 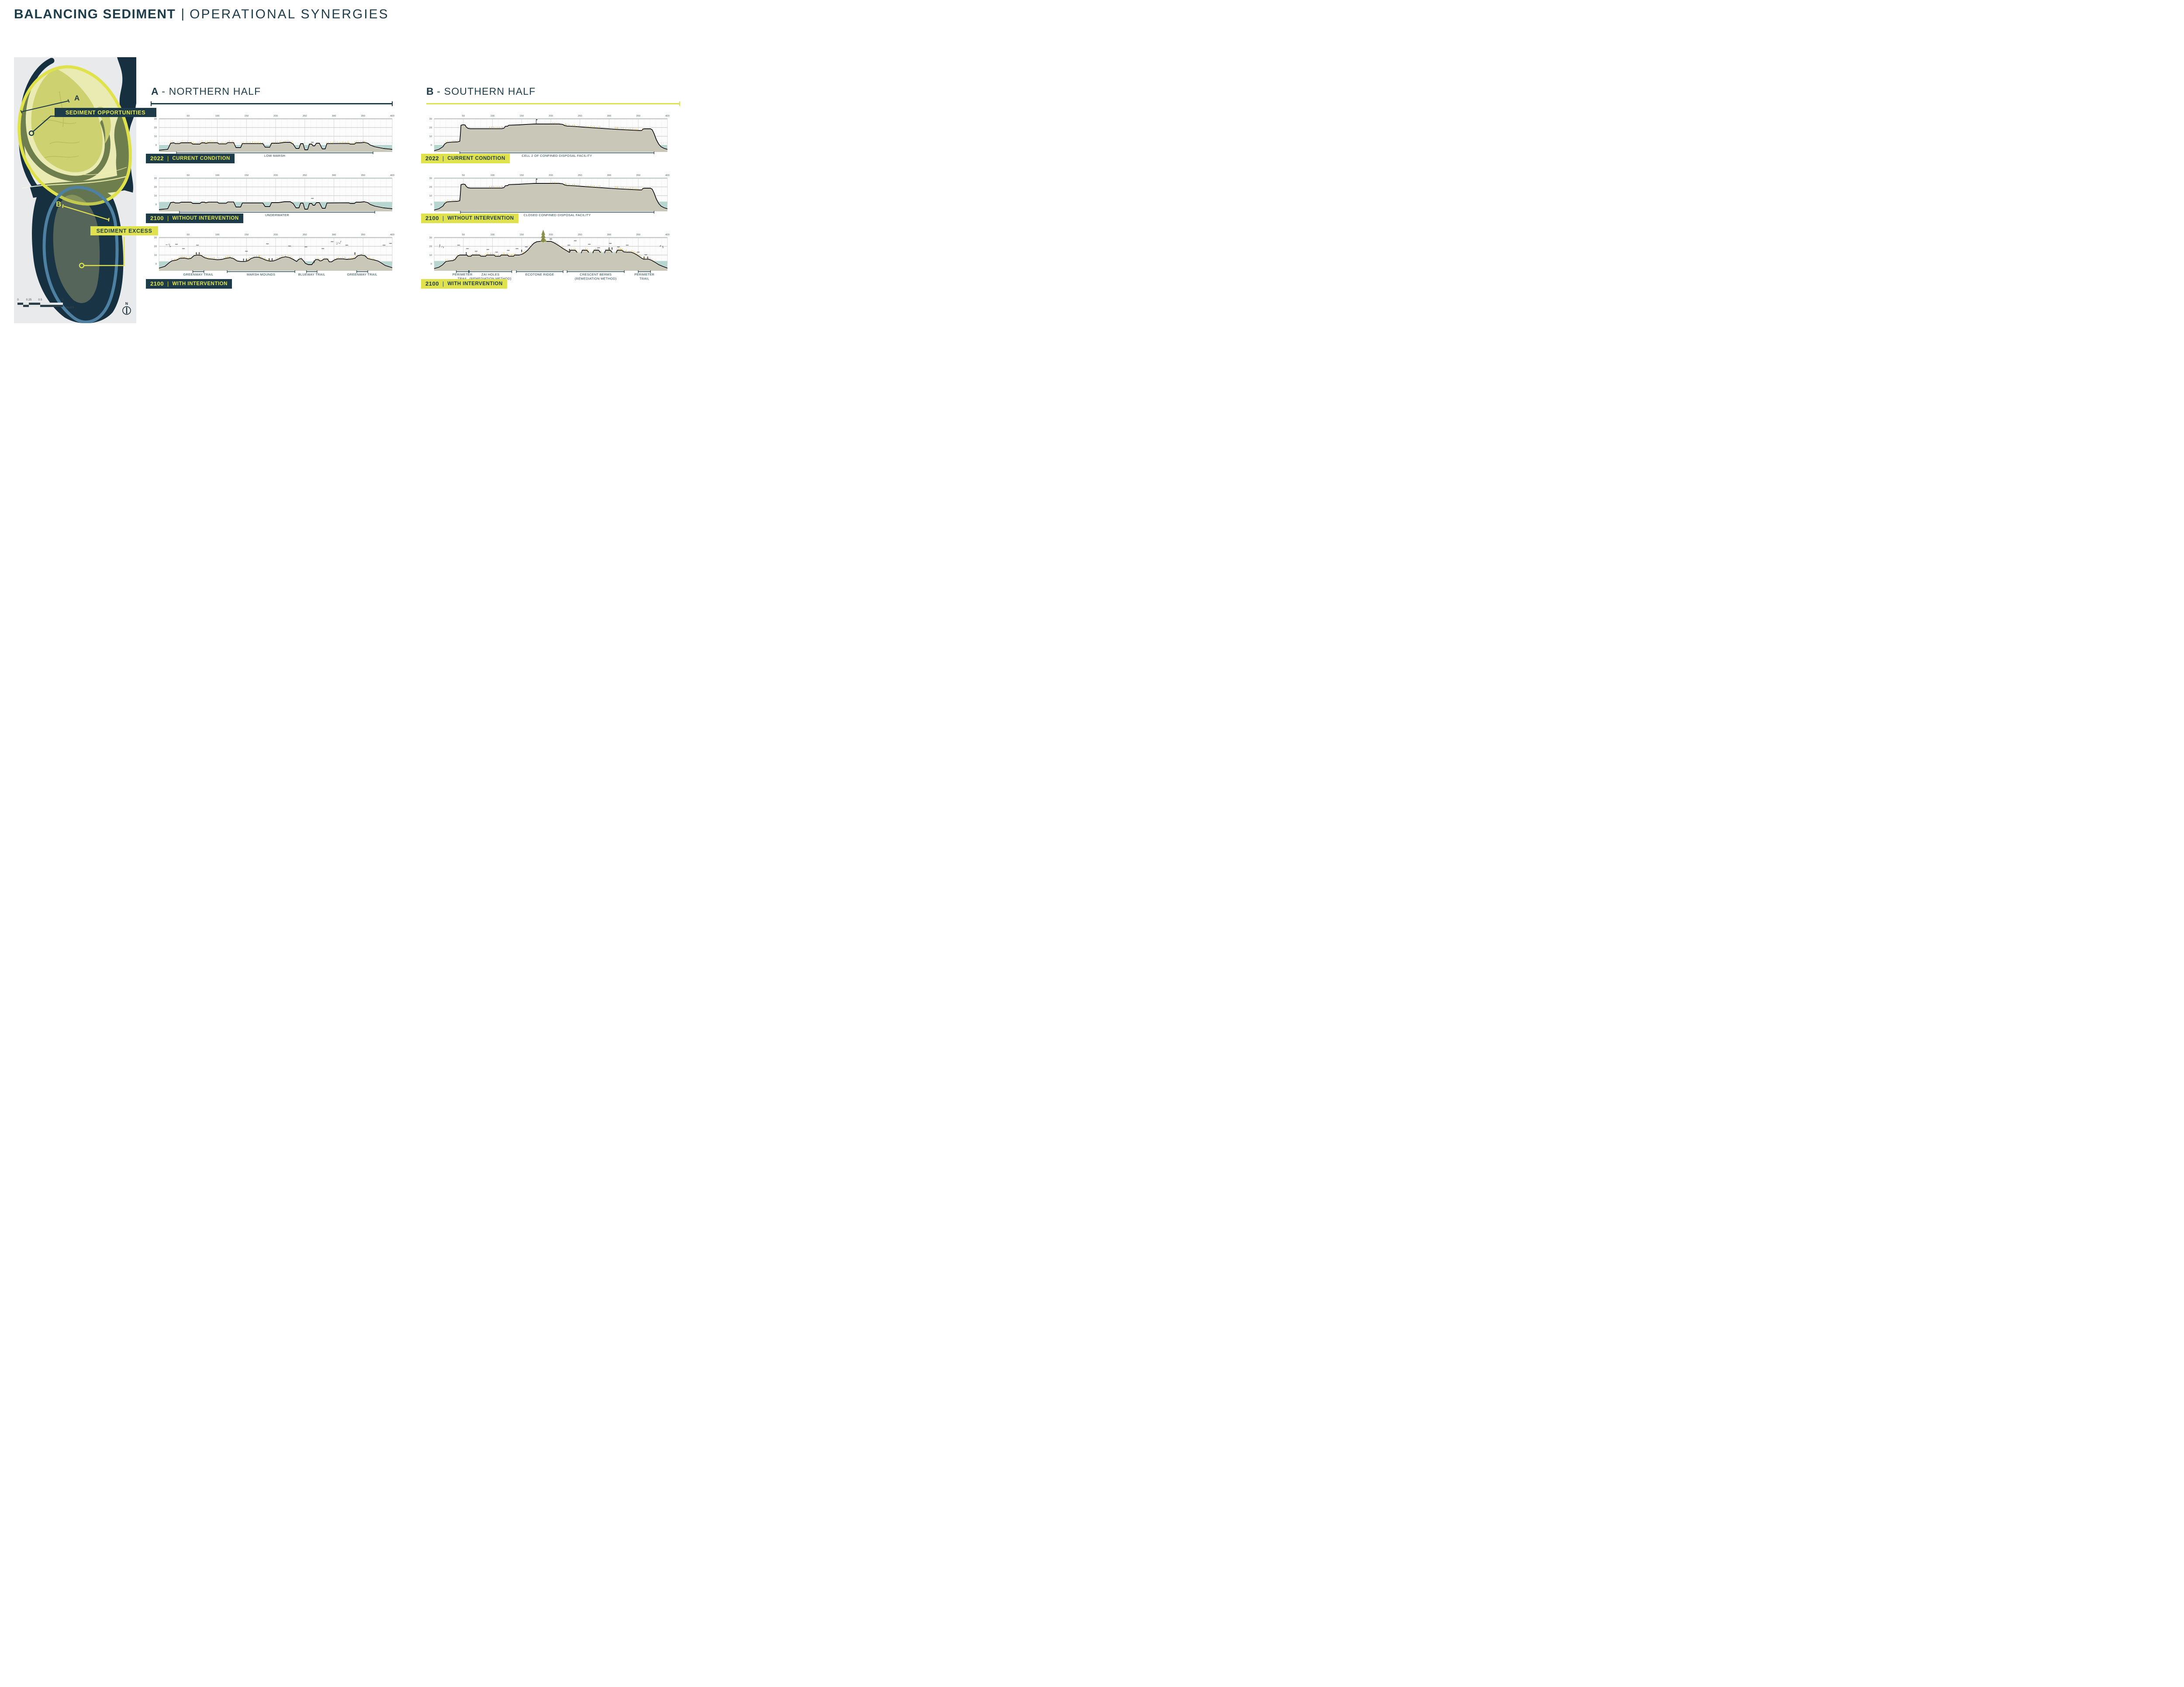 What do you see at coordinates (475, 283) in the screenshot?
I see `chip-condition: WITH INTERVENTION` at bounding box center [475, 283].